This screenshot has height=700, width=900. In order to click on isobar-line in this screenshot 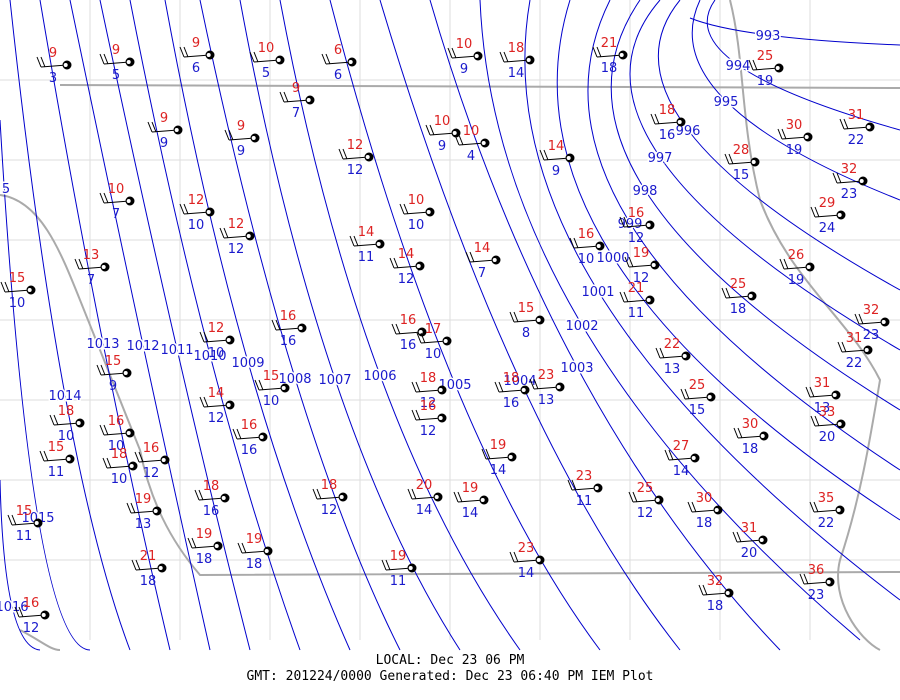, I will do `click(795, 100)`.